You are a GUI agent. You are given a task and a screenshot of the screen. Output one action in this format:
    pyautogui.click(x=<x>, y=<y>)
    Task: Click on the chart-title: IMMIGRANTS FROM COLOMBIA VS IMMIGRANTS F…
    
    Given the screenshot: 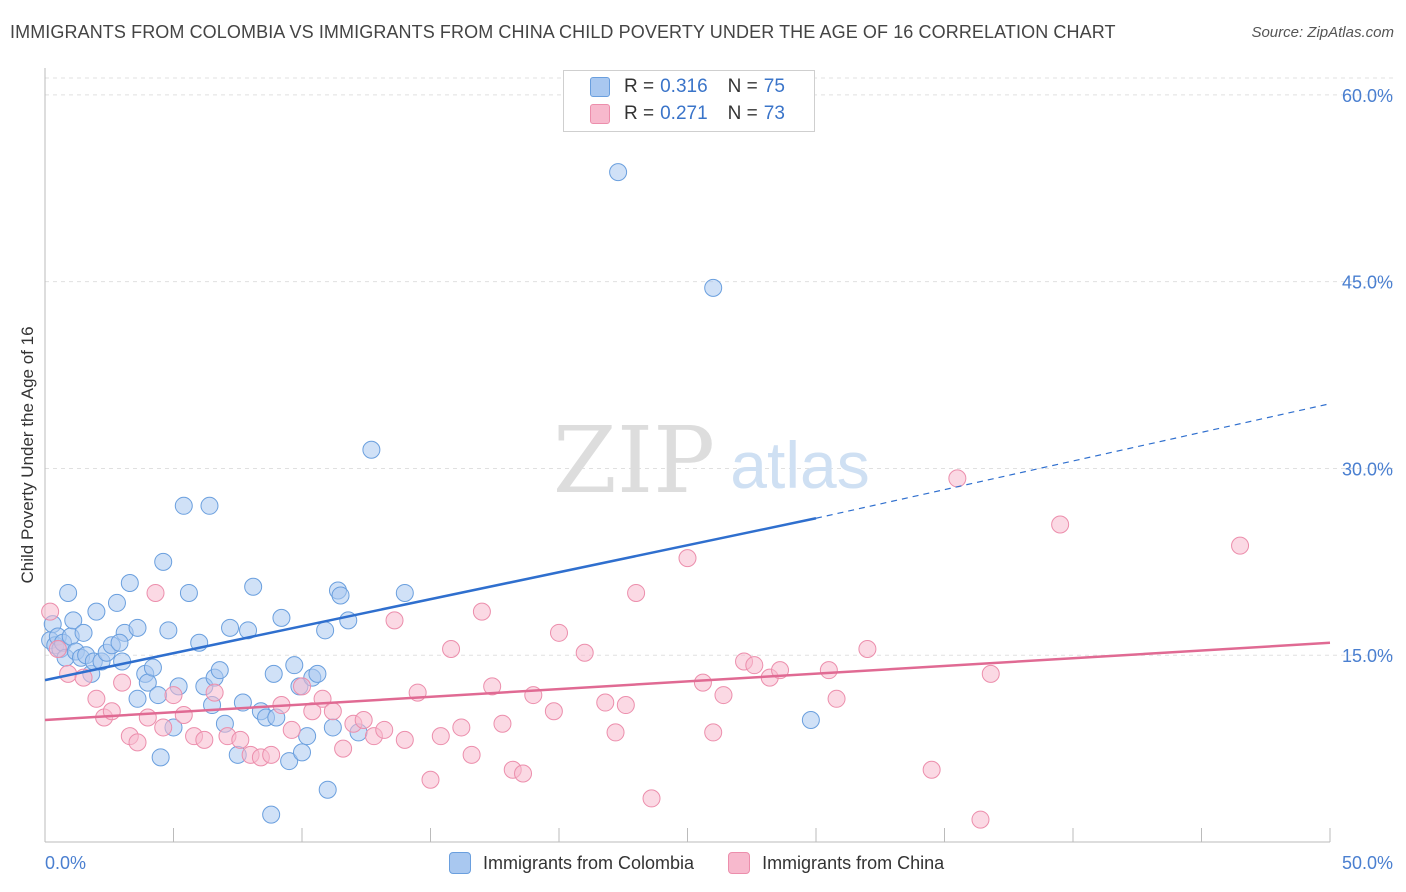 What is the action you would take?
    pyautogui.click(x=563, y=32)
    